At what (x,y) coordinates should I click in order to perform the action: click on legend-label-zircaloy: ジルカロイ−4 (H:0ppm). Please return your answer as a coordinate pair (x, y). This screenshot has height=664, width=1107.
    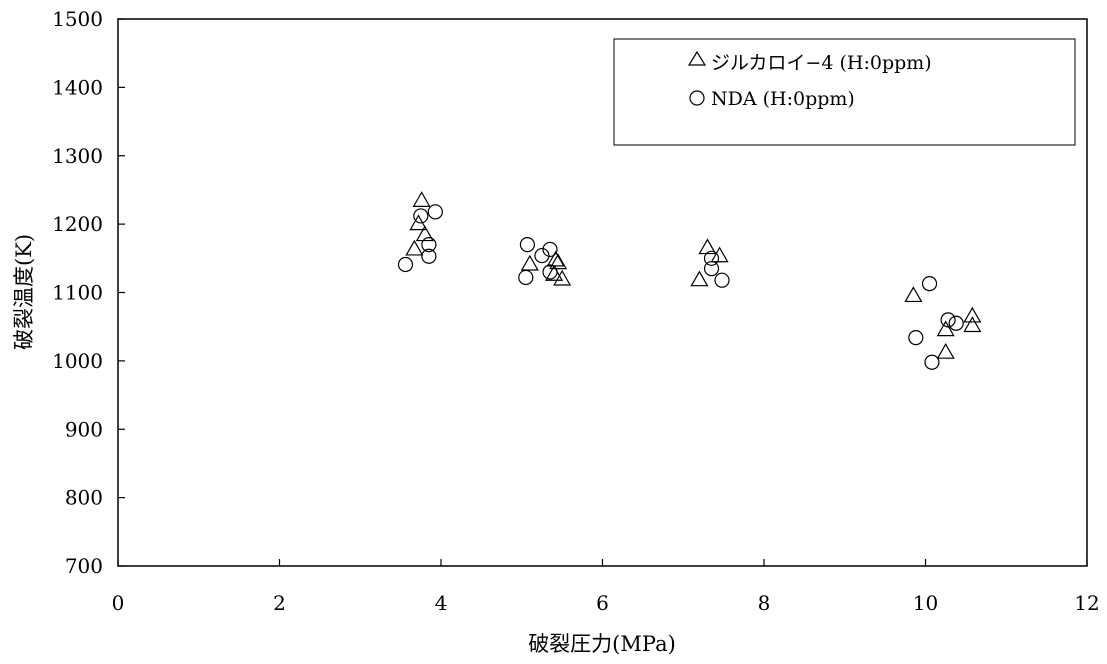
    Looking at the image, I should click on (821, 63).